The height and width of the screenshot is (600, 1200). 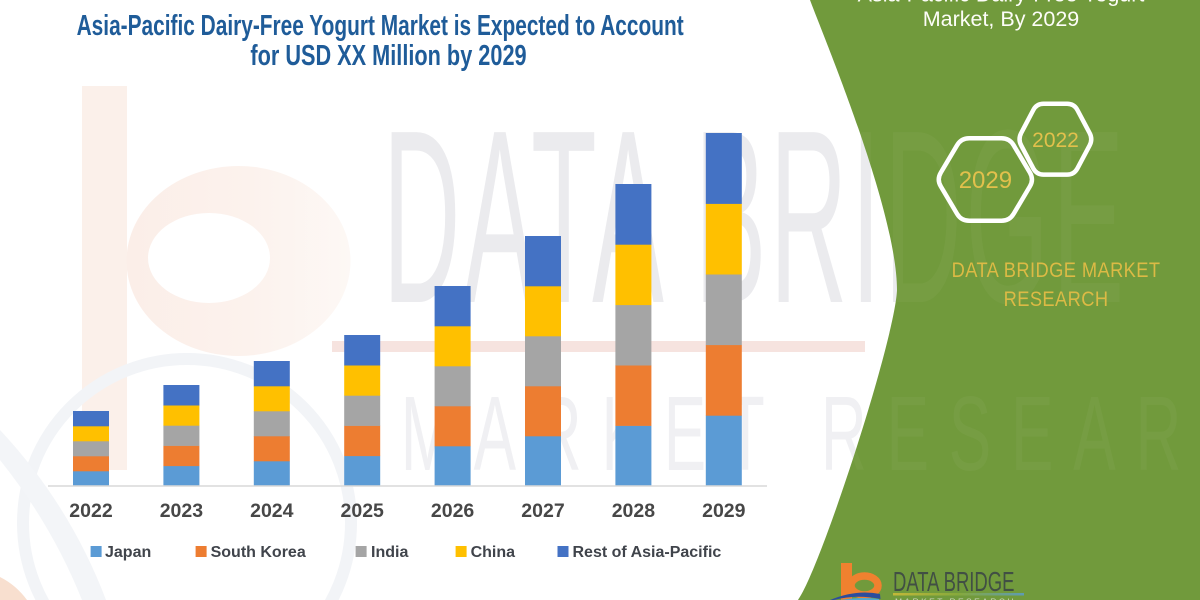 What do you see at coordinates (389, 552) in the screenshot?
I see `svg-text: India` at bounding box center [389, 552].